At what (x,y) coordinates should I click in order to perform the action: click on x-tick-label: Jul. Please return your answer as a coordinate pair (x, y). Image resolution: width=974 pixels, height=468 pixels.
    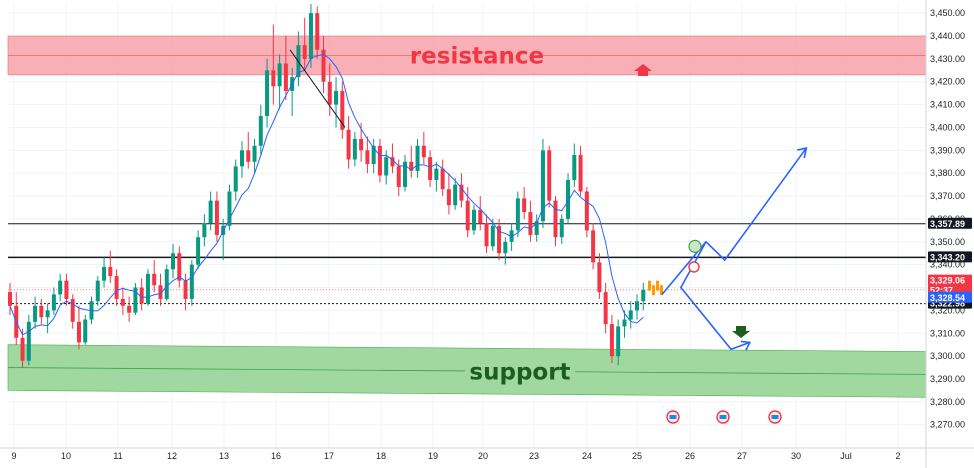
    Looking at the image, I should click on (846, 456).